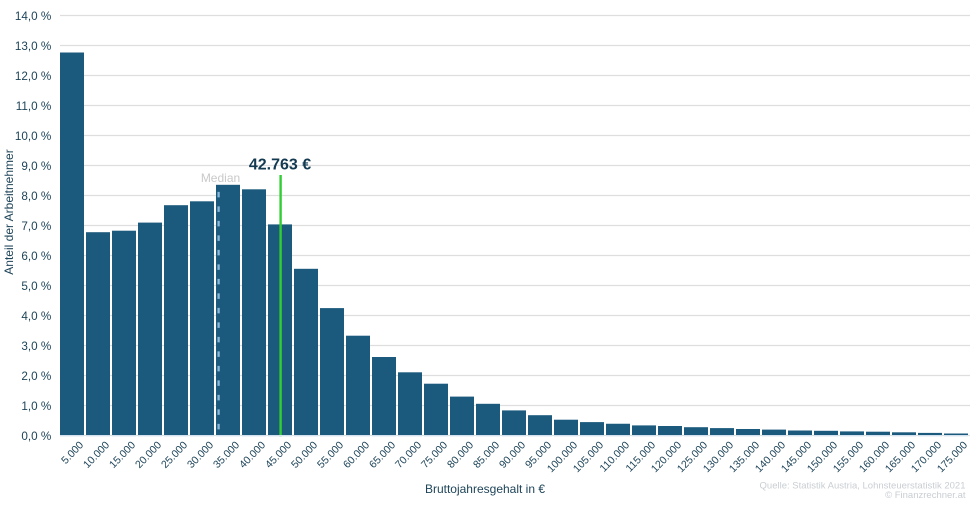  What do you see at coordinates (36, 256) in the screenshot?
I see `svg-text: 6,0 %` at bounding box center [36, 256].